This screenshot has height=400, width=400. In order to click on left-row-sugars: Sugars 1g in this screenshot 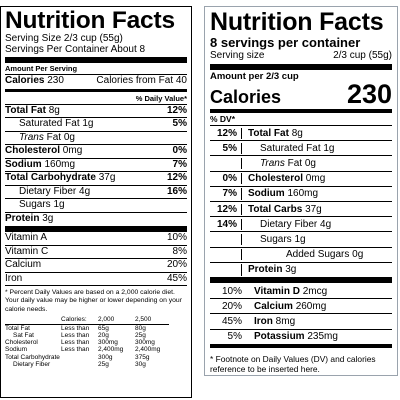, I will do `click(96, 205)`.